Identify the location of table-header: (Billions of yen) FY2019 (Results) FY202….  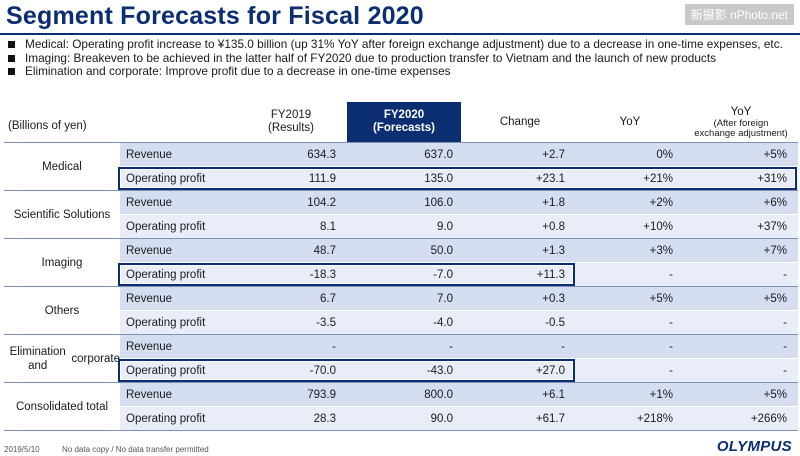
(401, 122).